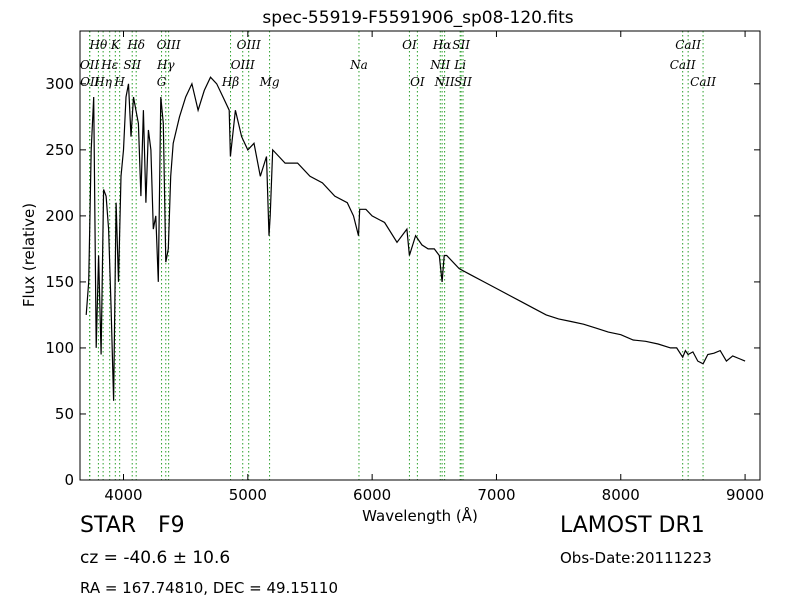  Describe the element at coordinates (123, 495) in the screenshot. I see `x-tick-label: 4000` at that location.